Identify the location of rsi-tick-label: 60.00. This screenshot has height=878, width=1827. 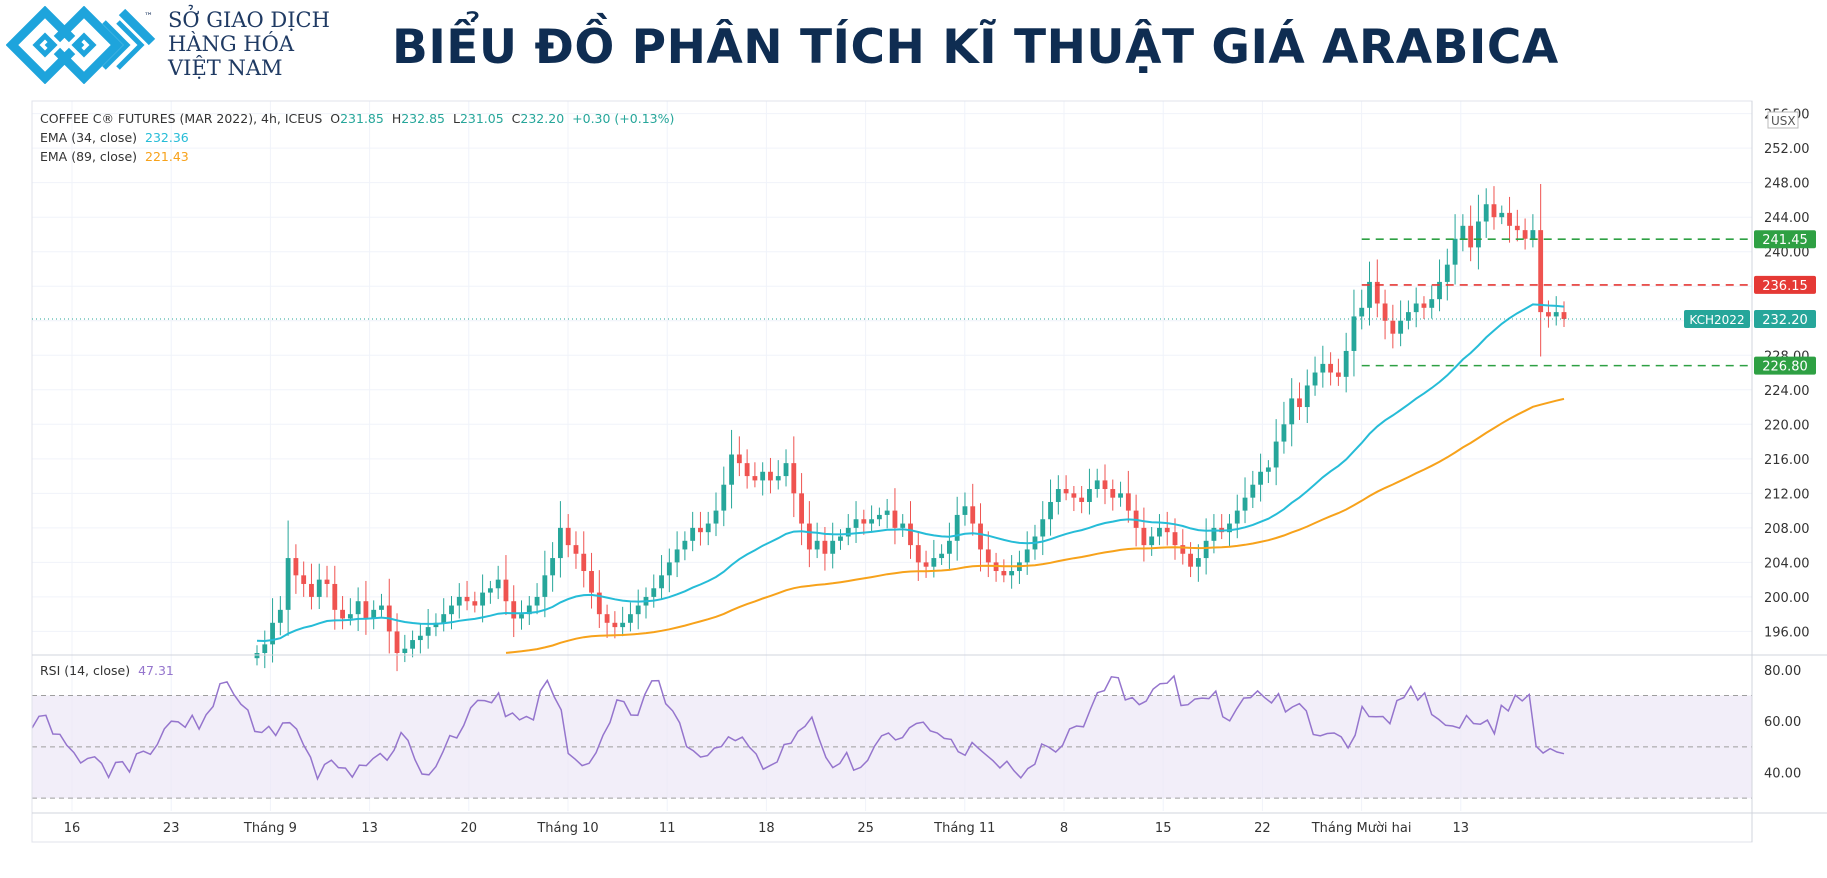
(1782, 722).